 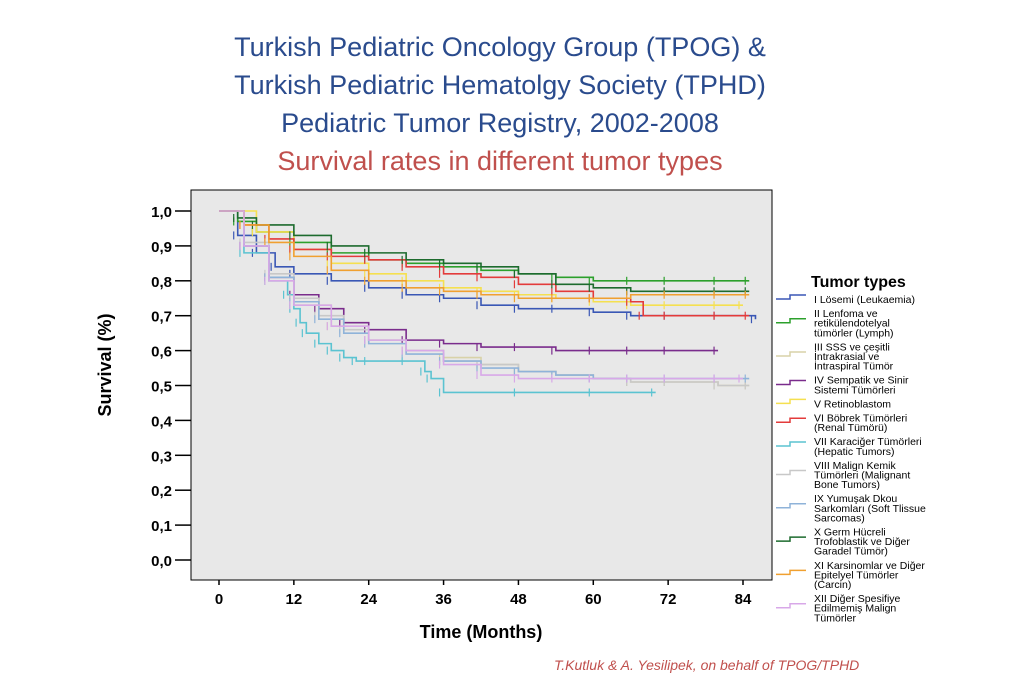 What do you see at coordinates (161, 456) in the screenshot?
I see `y-tick-label: 0,3` at bounding box center [161, 456].